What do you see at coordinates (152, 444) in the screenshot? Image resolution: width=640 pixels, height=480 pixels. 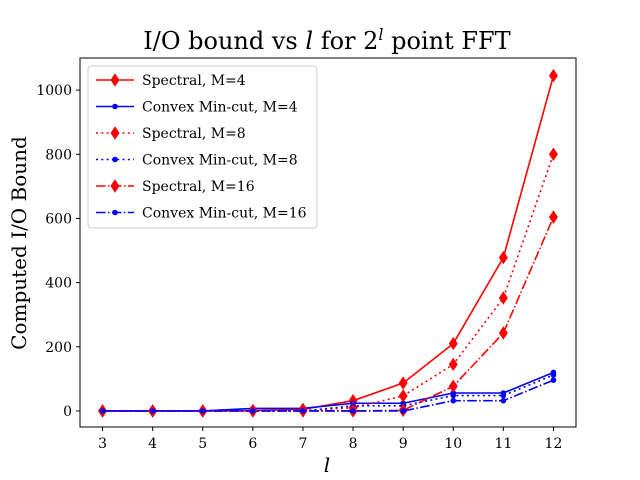 I see `x-tick-label: 4` at bounding box center [152, 444].